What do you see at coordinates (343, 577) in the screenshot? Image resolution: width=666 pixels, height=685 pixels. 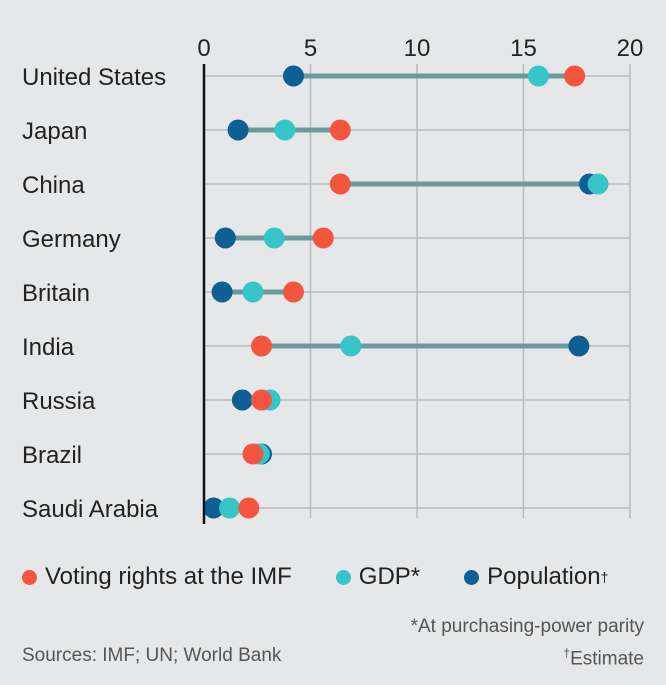 I see `gdp-dot-icon` at bounding box center [343, 577].